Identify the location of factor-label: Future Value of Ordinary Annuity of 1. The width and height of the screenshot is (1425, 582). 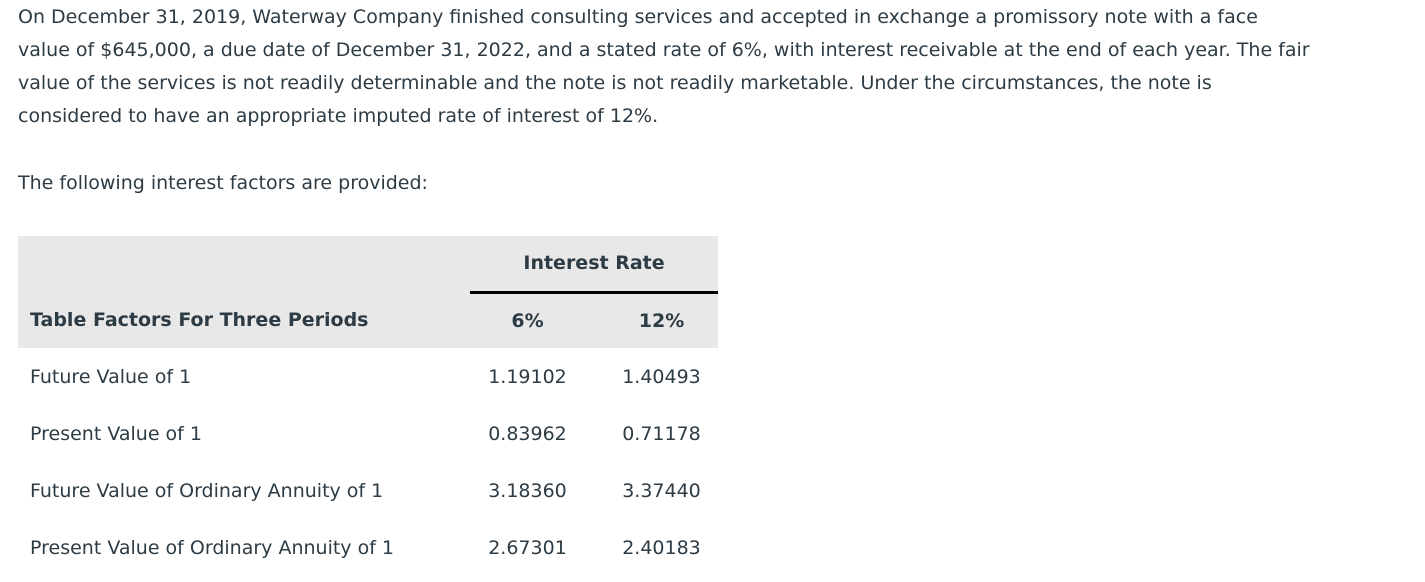
(207, 490).